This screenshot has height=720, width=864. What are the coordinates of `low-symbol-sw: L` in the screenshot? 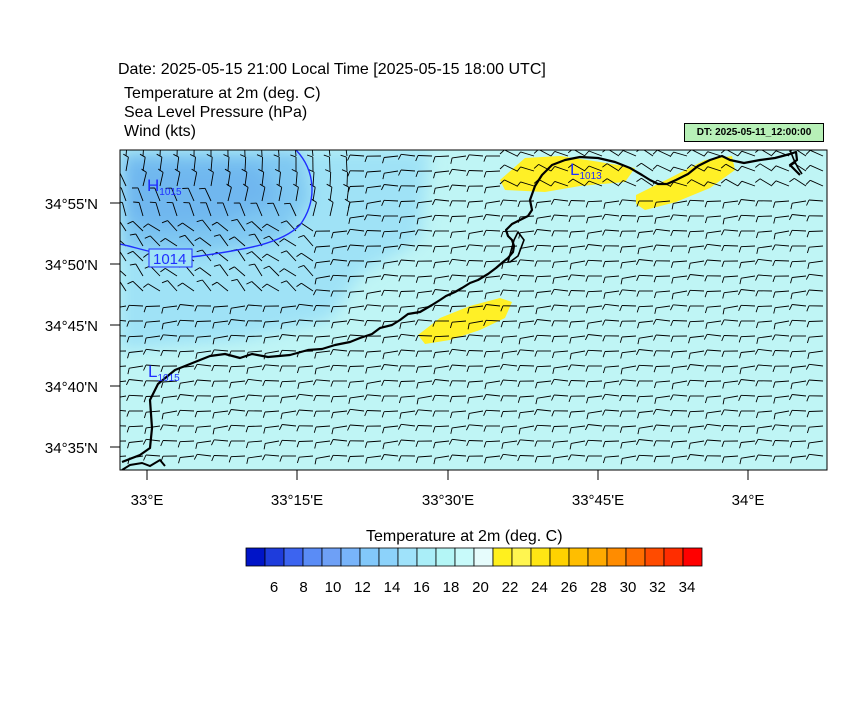 It's located at (152, 371).